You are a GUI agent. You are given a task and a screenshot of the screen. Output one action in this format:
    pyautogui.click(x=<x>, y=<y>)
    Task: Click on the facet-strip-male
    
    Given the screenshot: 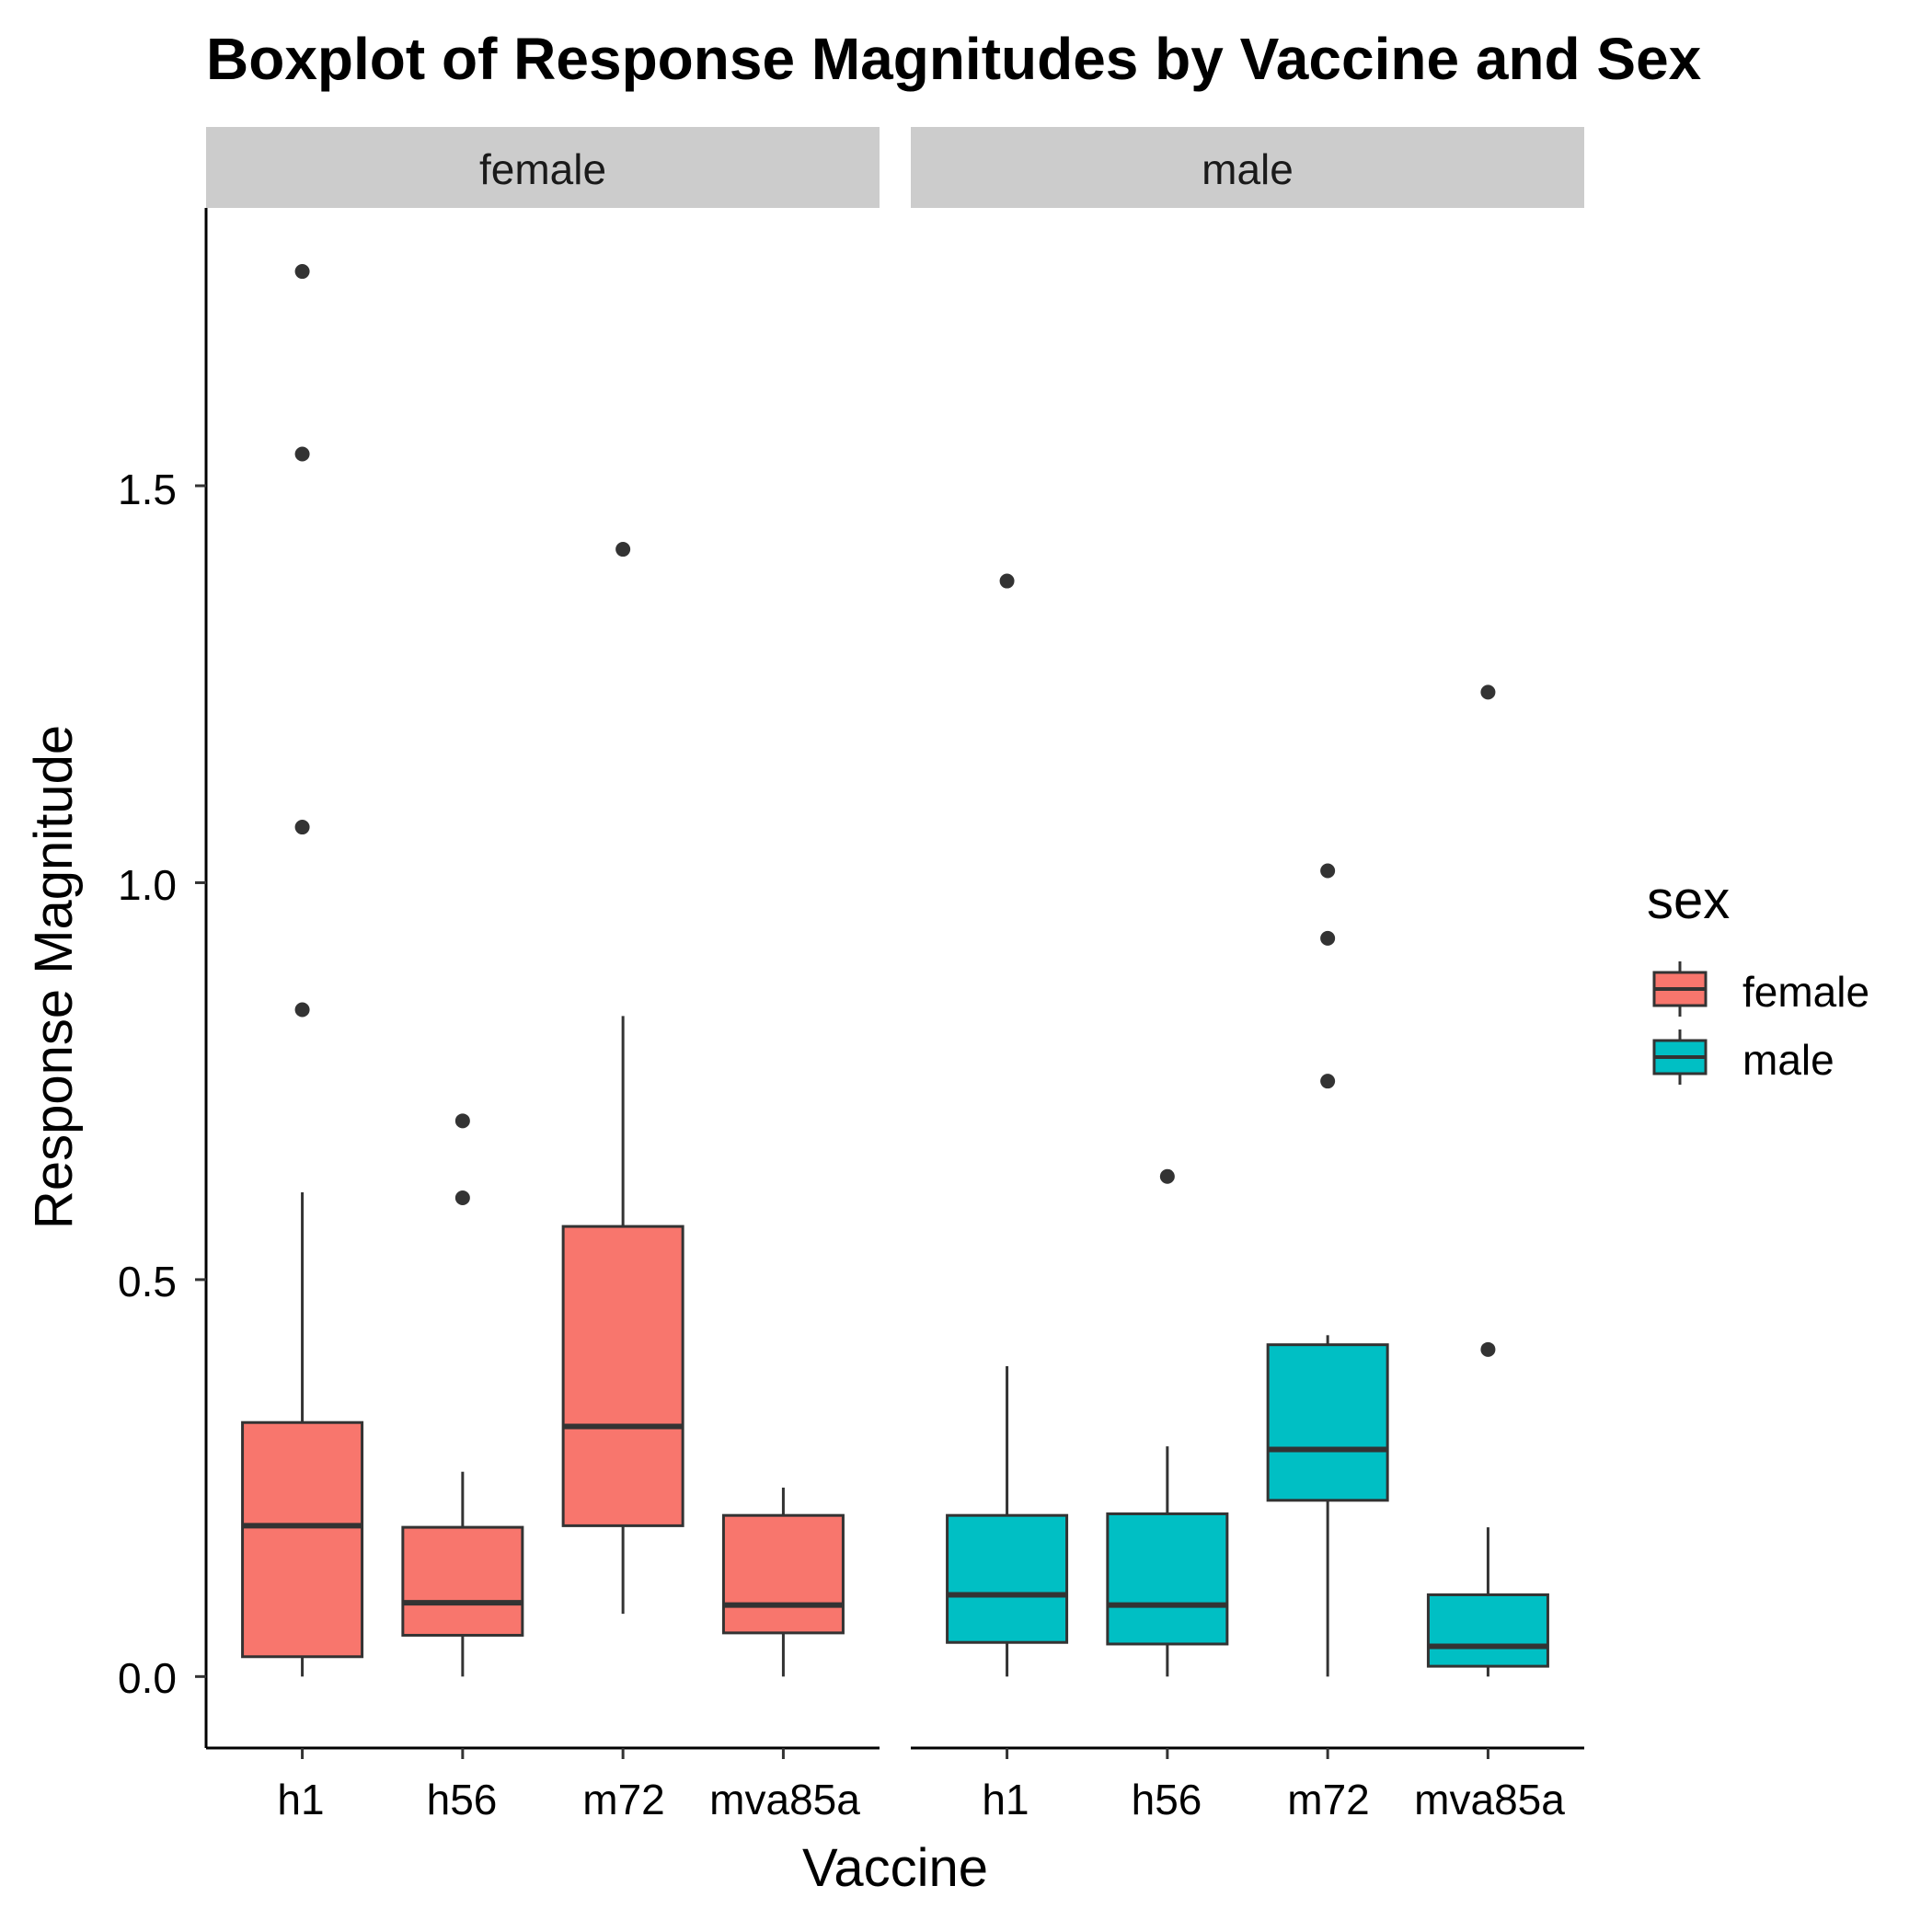 What is the action you would take?
    pyautogui.click(x=1247, y=167)
    